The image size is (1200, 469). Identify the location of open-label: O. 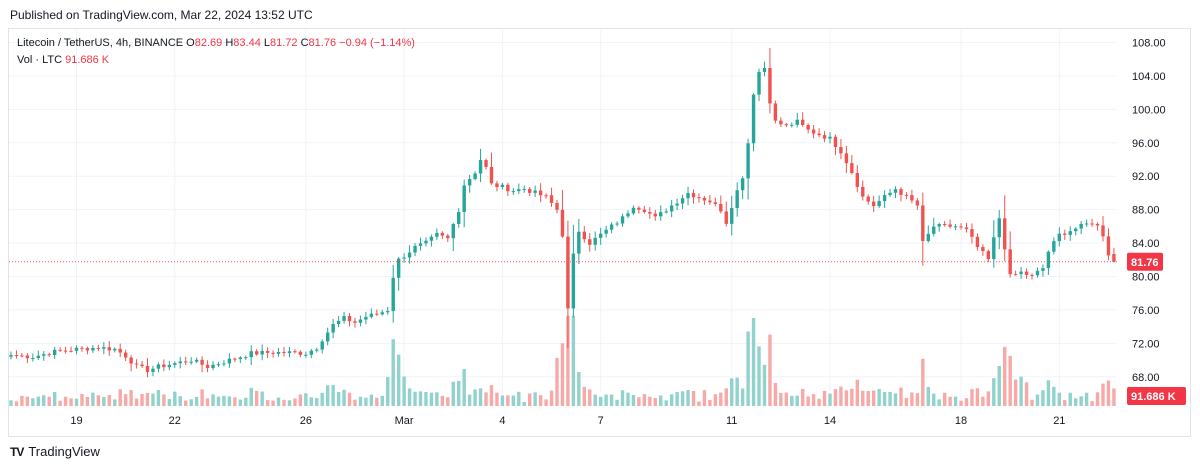
(190, 43).